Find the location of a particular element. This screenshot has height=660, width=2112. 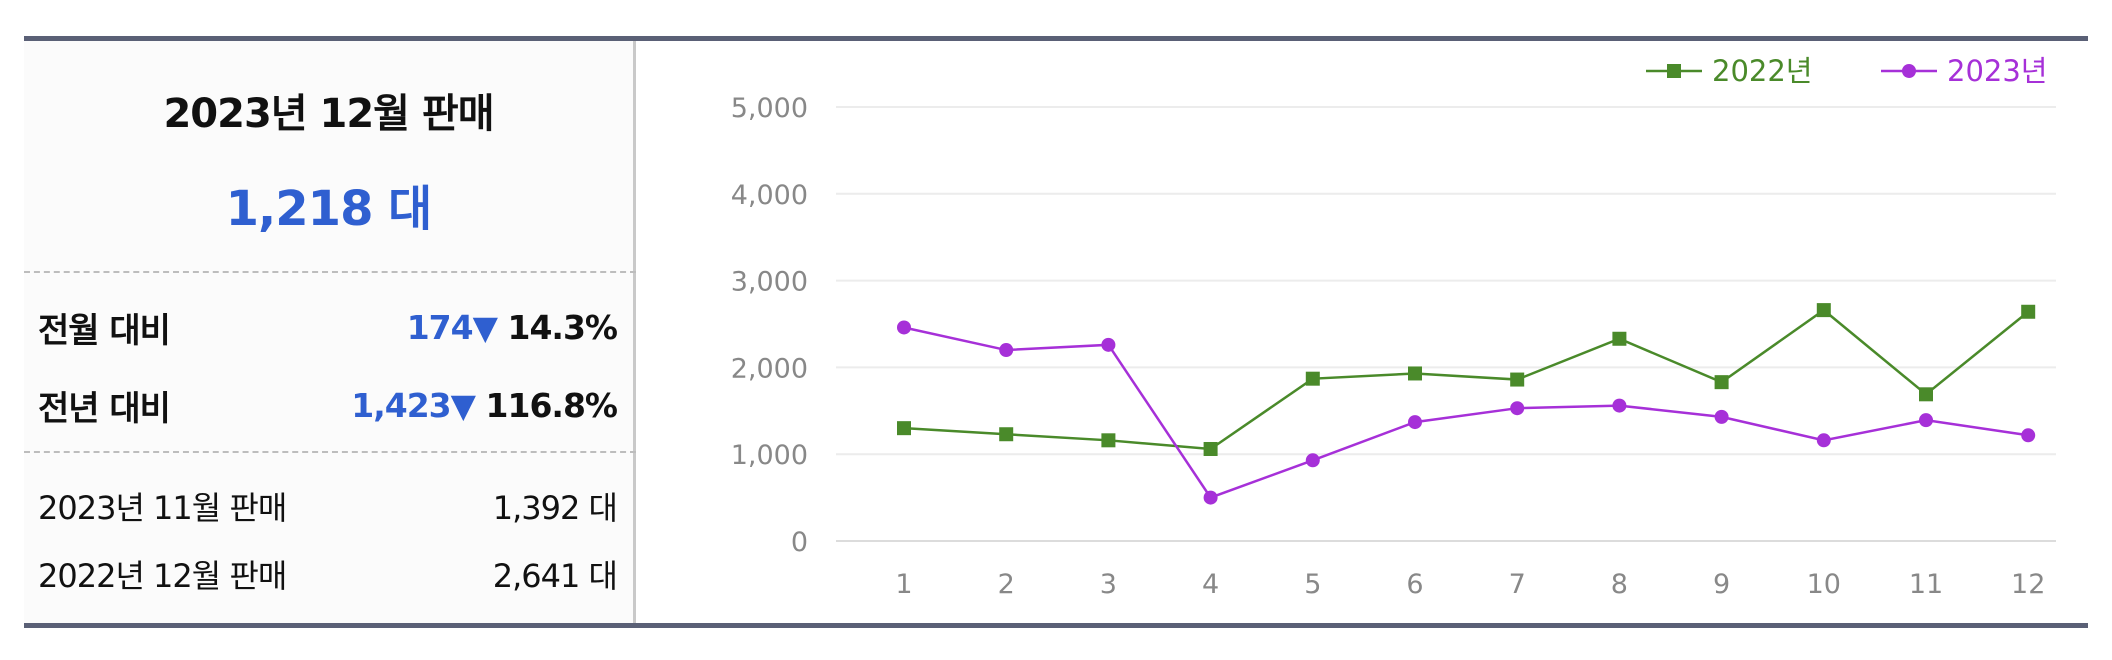

yoy-value: 1,423▼ 116.8% is located at coordinates (484, 405).